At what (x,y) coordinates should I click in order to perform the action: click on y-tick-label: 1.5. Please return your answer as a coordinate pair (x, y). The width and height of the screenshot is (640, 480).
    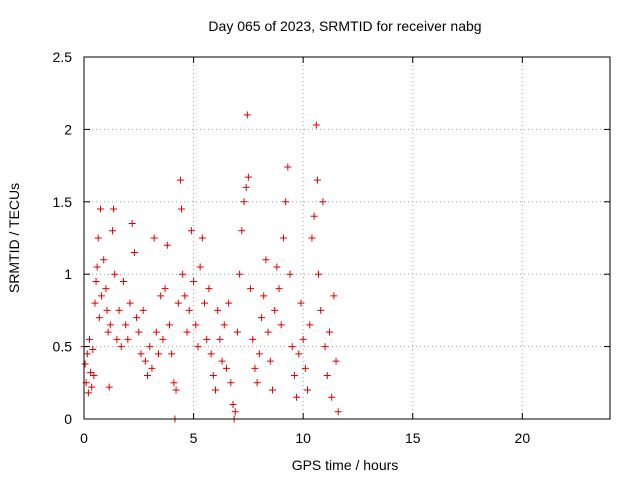
    Looking at the image, I should click on (63, 202).